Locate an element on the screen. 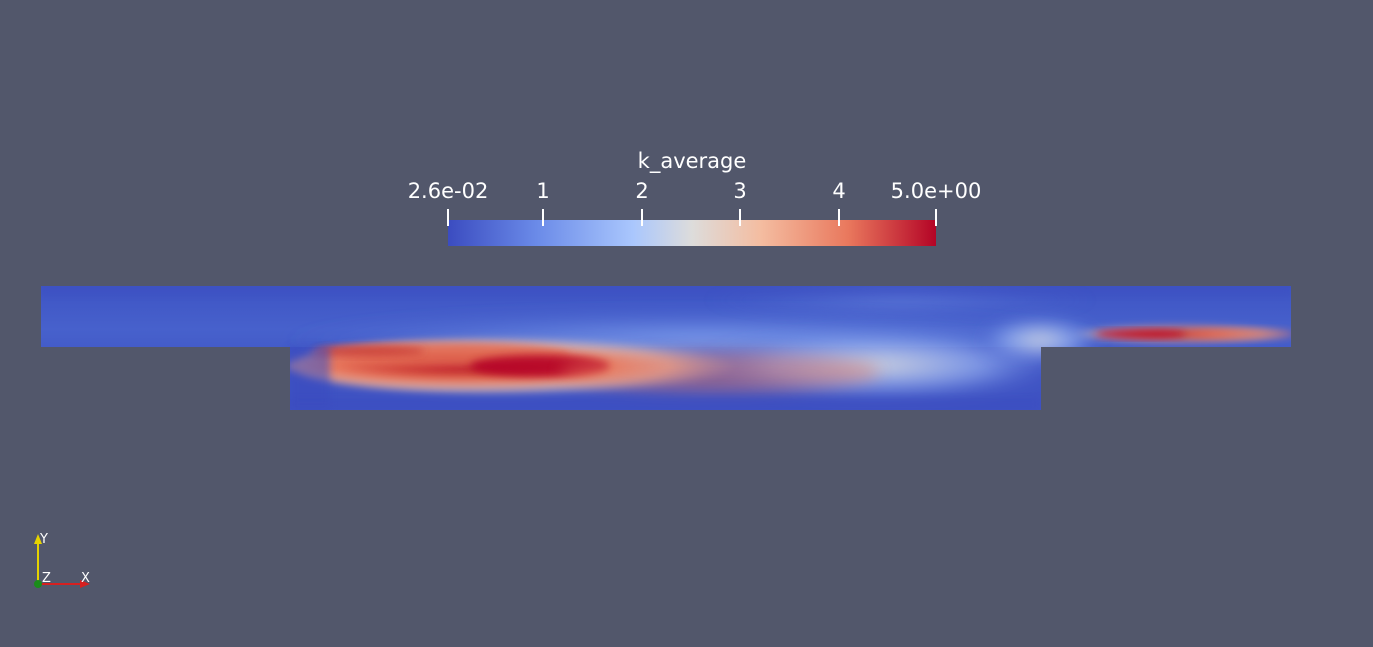 The height and width of the screenshot is (647, 1373). axis-y-label: Y is located at coordinates (44, 539).